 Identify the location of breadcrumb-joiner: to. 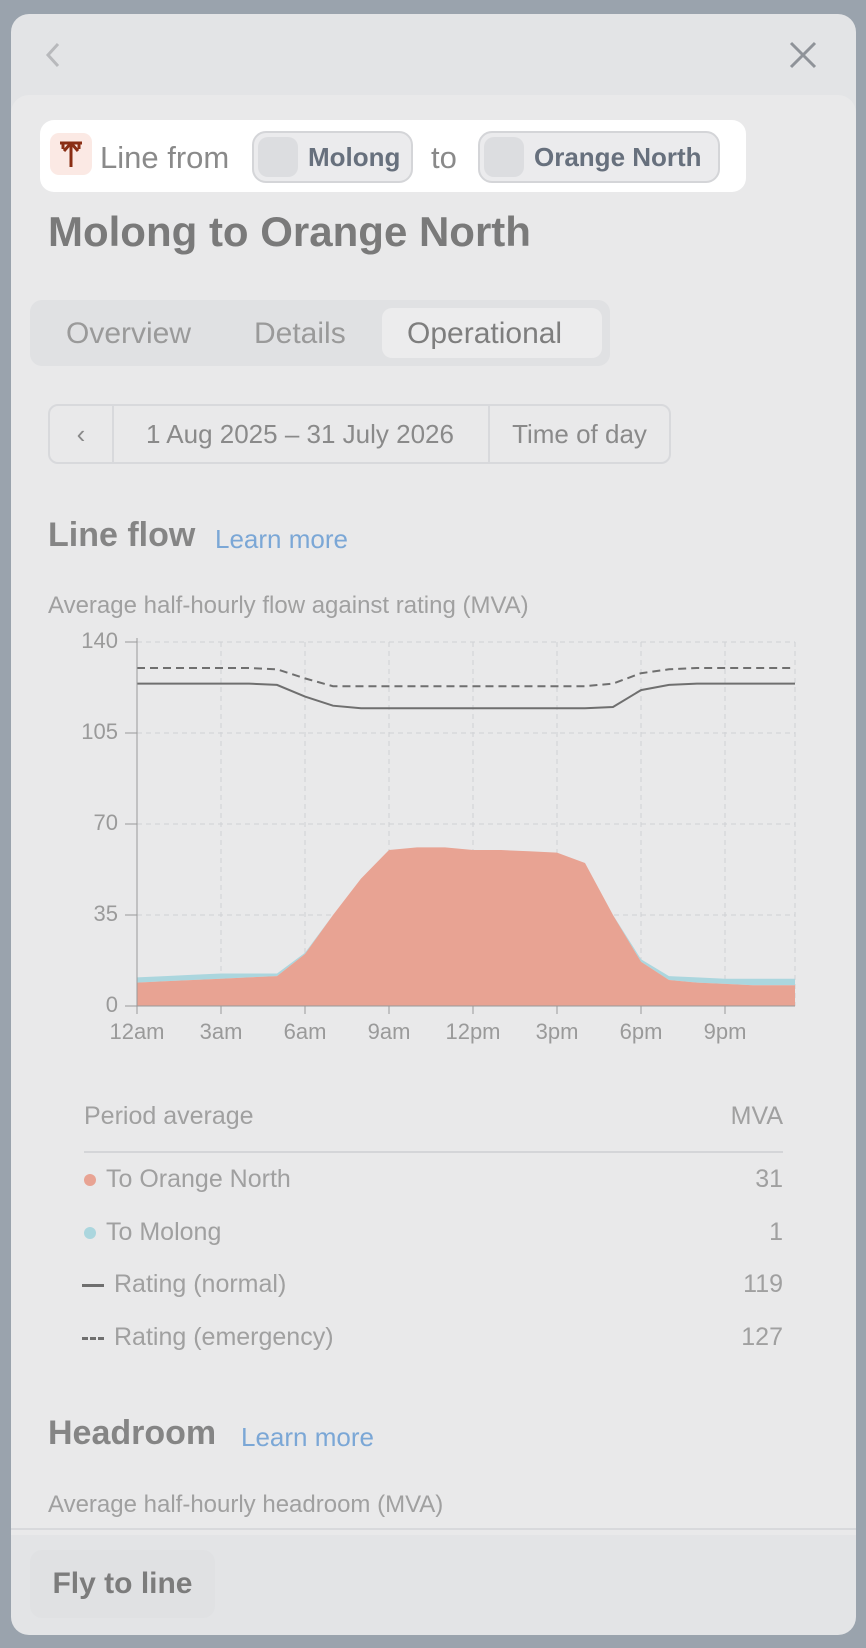
(444, 157).